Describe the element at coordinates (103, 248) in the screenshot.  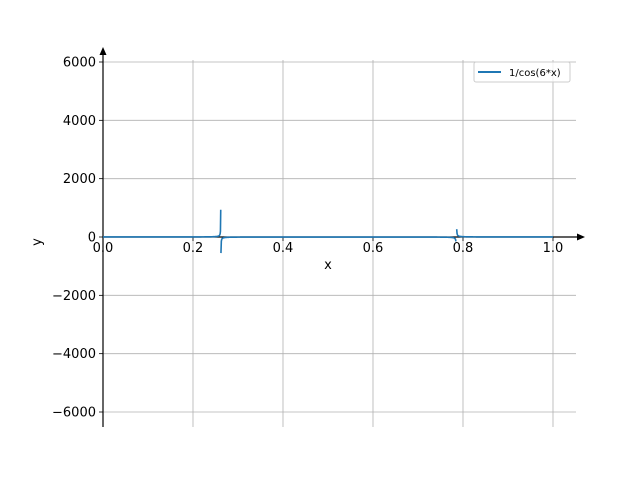
I see `x-tick-label: 0.0` at that location.